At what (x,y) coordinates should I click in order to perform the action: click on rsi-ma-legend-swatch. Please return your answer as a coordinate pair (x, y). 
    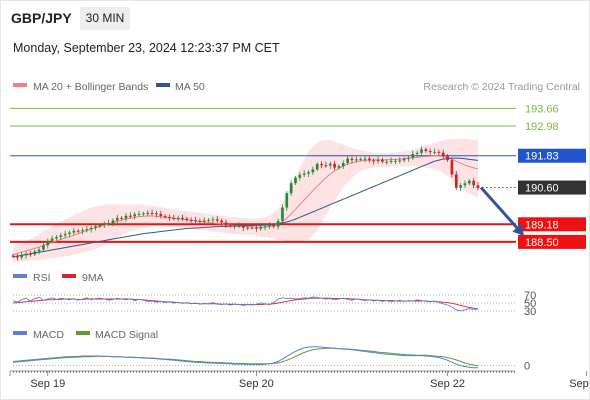
    Looking at the image, I should click on (69, 276).